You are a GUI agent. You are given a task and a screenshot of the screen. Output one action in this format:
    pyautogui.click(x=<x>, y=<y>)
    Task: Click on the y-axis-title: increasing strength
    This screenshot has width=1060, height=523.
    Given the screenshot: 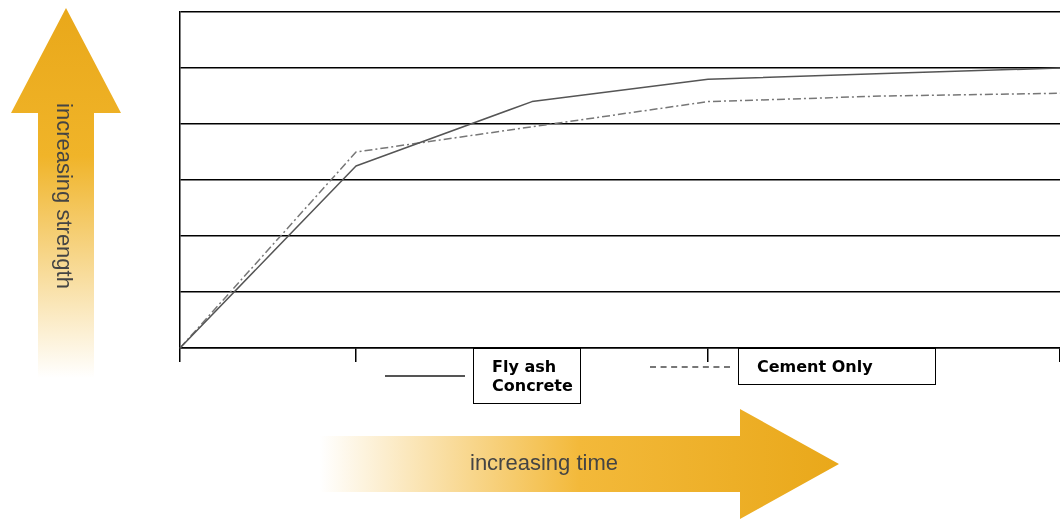 What is the action you would take?
    pyautogui.click(x=64, y=196)
    